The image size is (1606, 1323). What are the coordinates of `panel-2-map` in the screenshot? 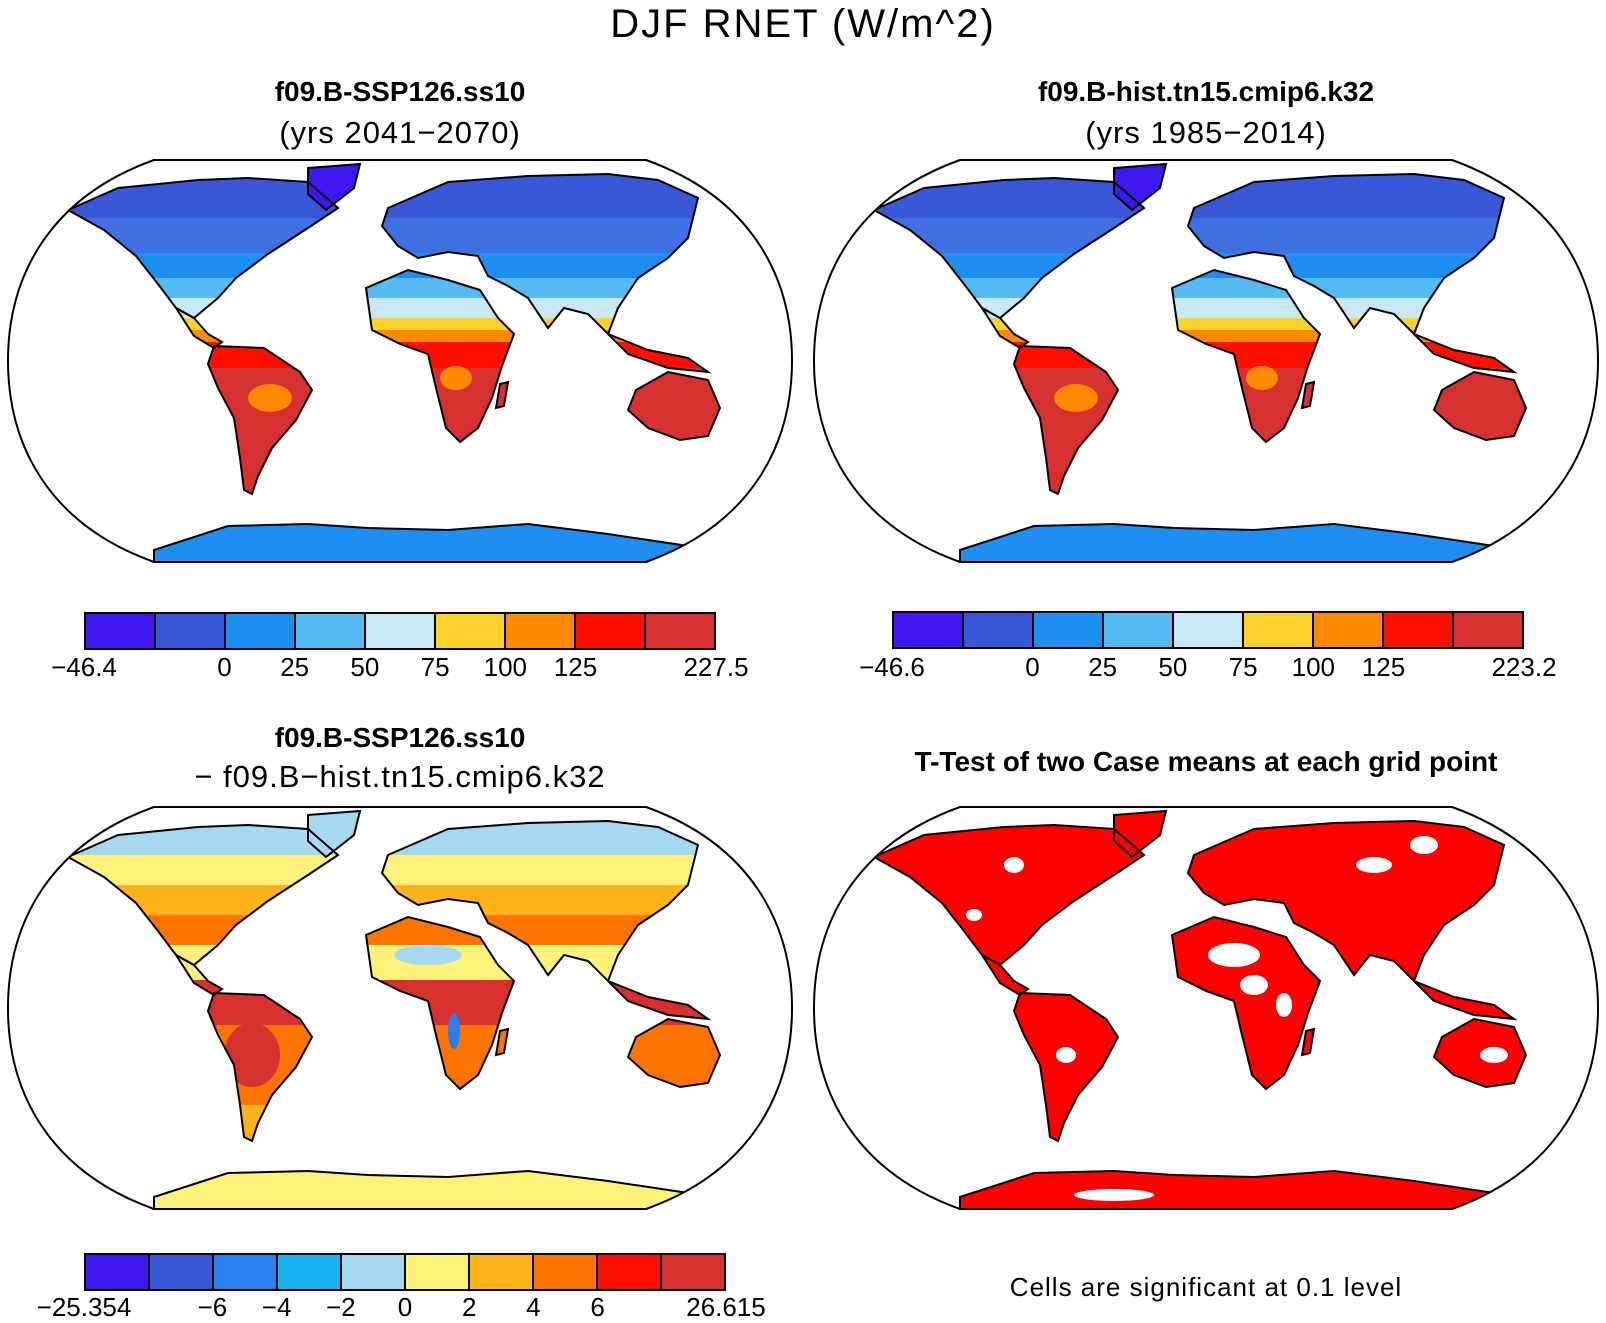 It's located at (1206, 361).